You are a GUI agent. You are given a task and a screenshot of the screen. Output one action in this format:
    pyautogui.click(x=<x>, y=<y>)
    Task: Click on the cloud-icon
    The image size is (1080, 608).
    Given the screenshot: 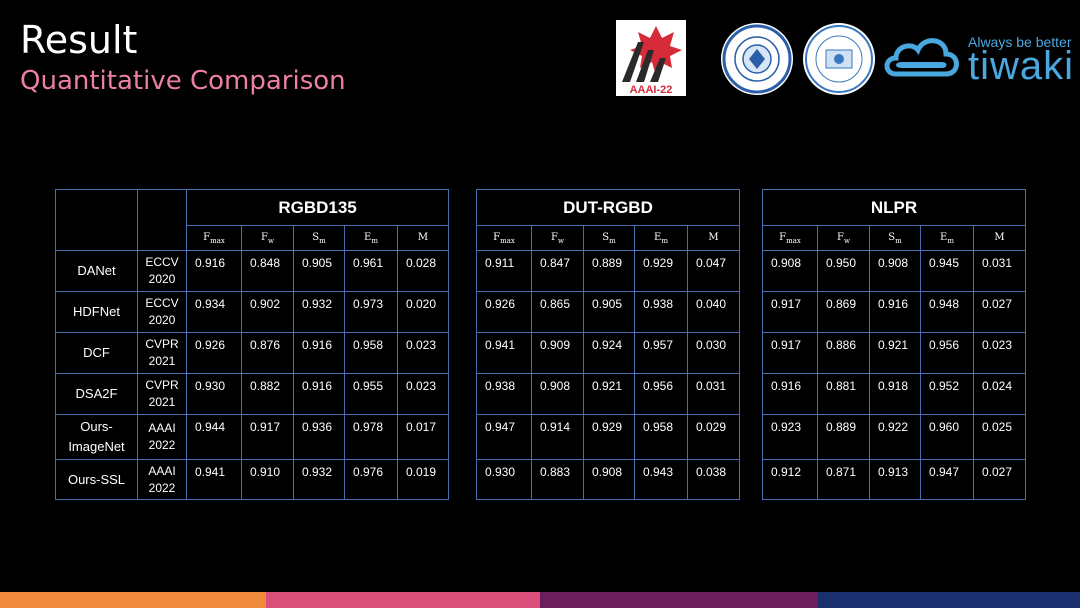 What is the action you would take?
    pyautogui.click(x=921, y=57)
    